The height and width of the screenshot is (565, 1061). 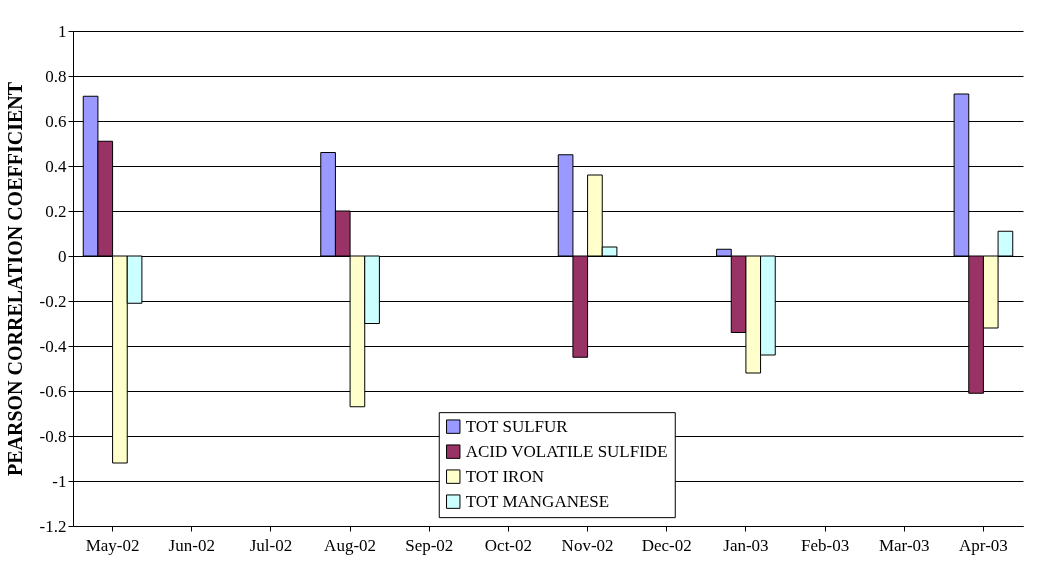 I want to click on x-tick-label: Aug-02, so click(x=350, y=545).